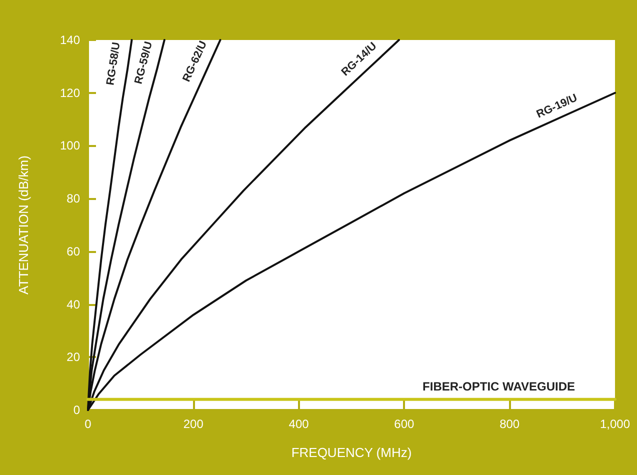 The width and height of the screenshot is (637, 475). What do you see at coordinates (193, 424) in the screenshot?
I see `x-tick-label: 200` at bounding box center [193, 424].